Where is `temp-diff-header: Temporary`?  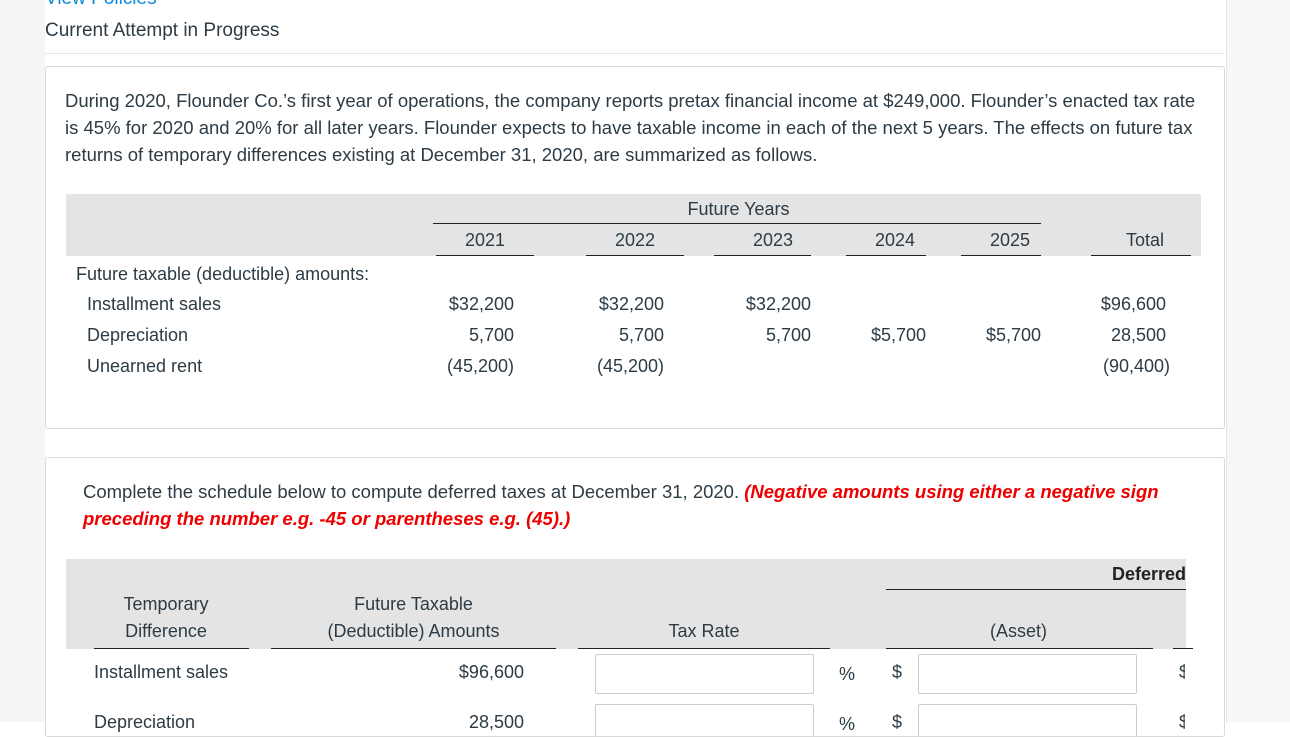 temp-diff-header: Temporary is located at coordinates (166, 604).